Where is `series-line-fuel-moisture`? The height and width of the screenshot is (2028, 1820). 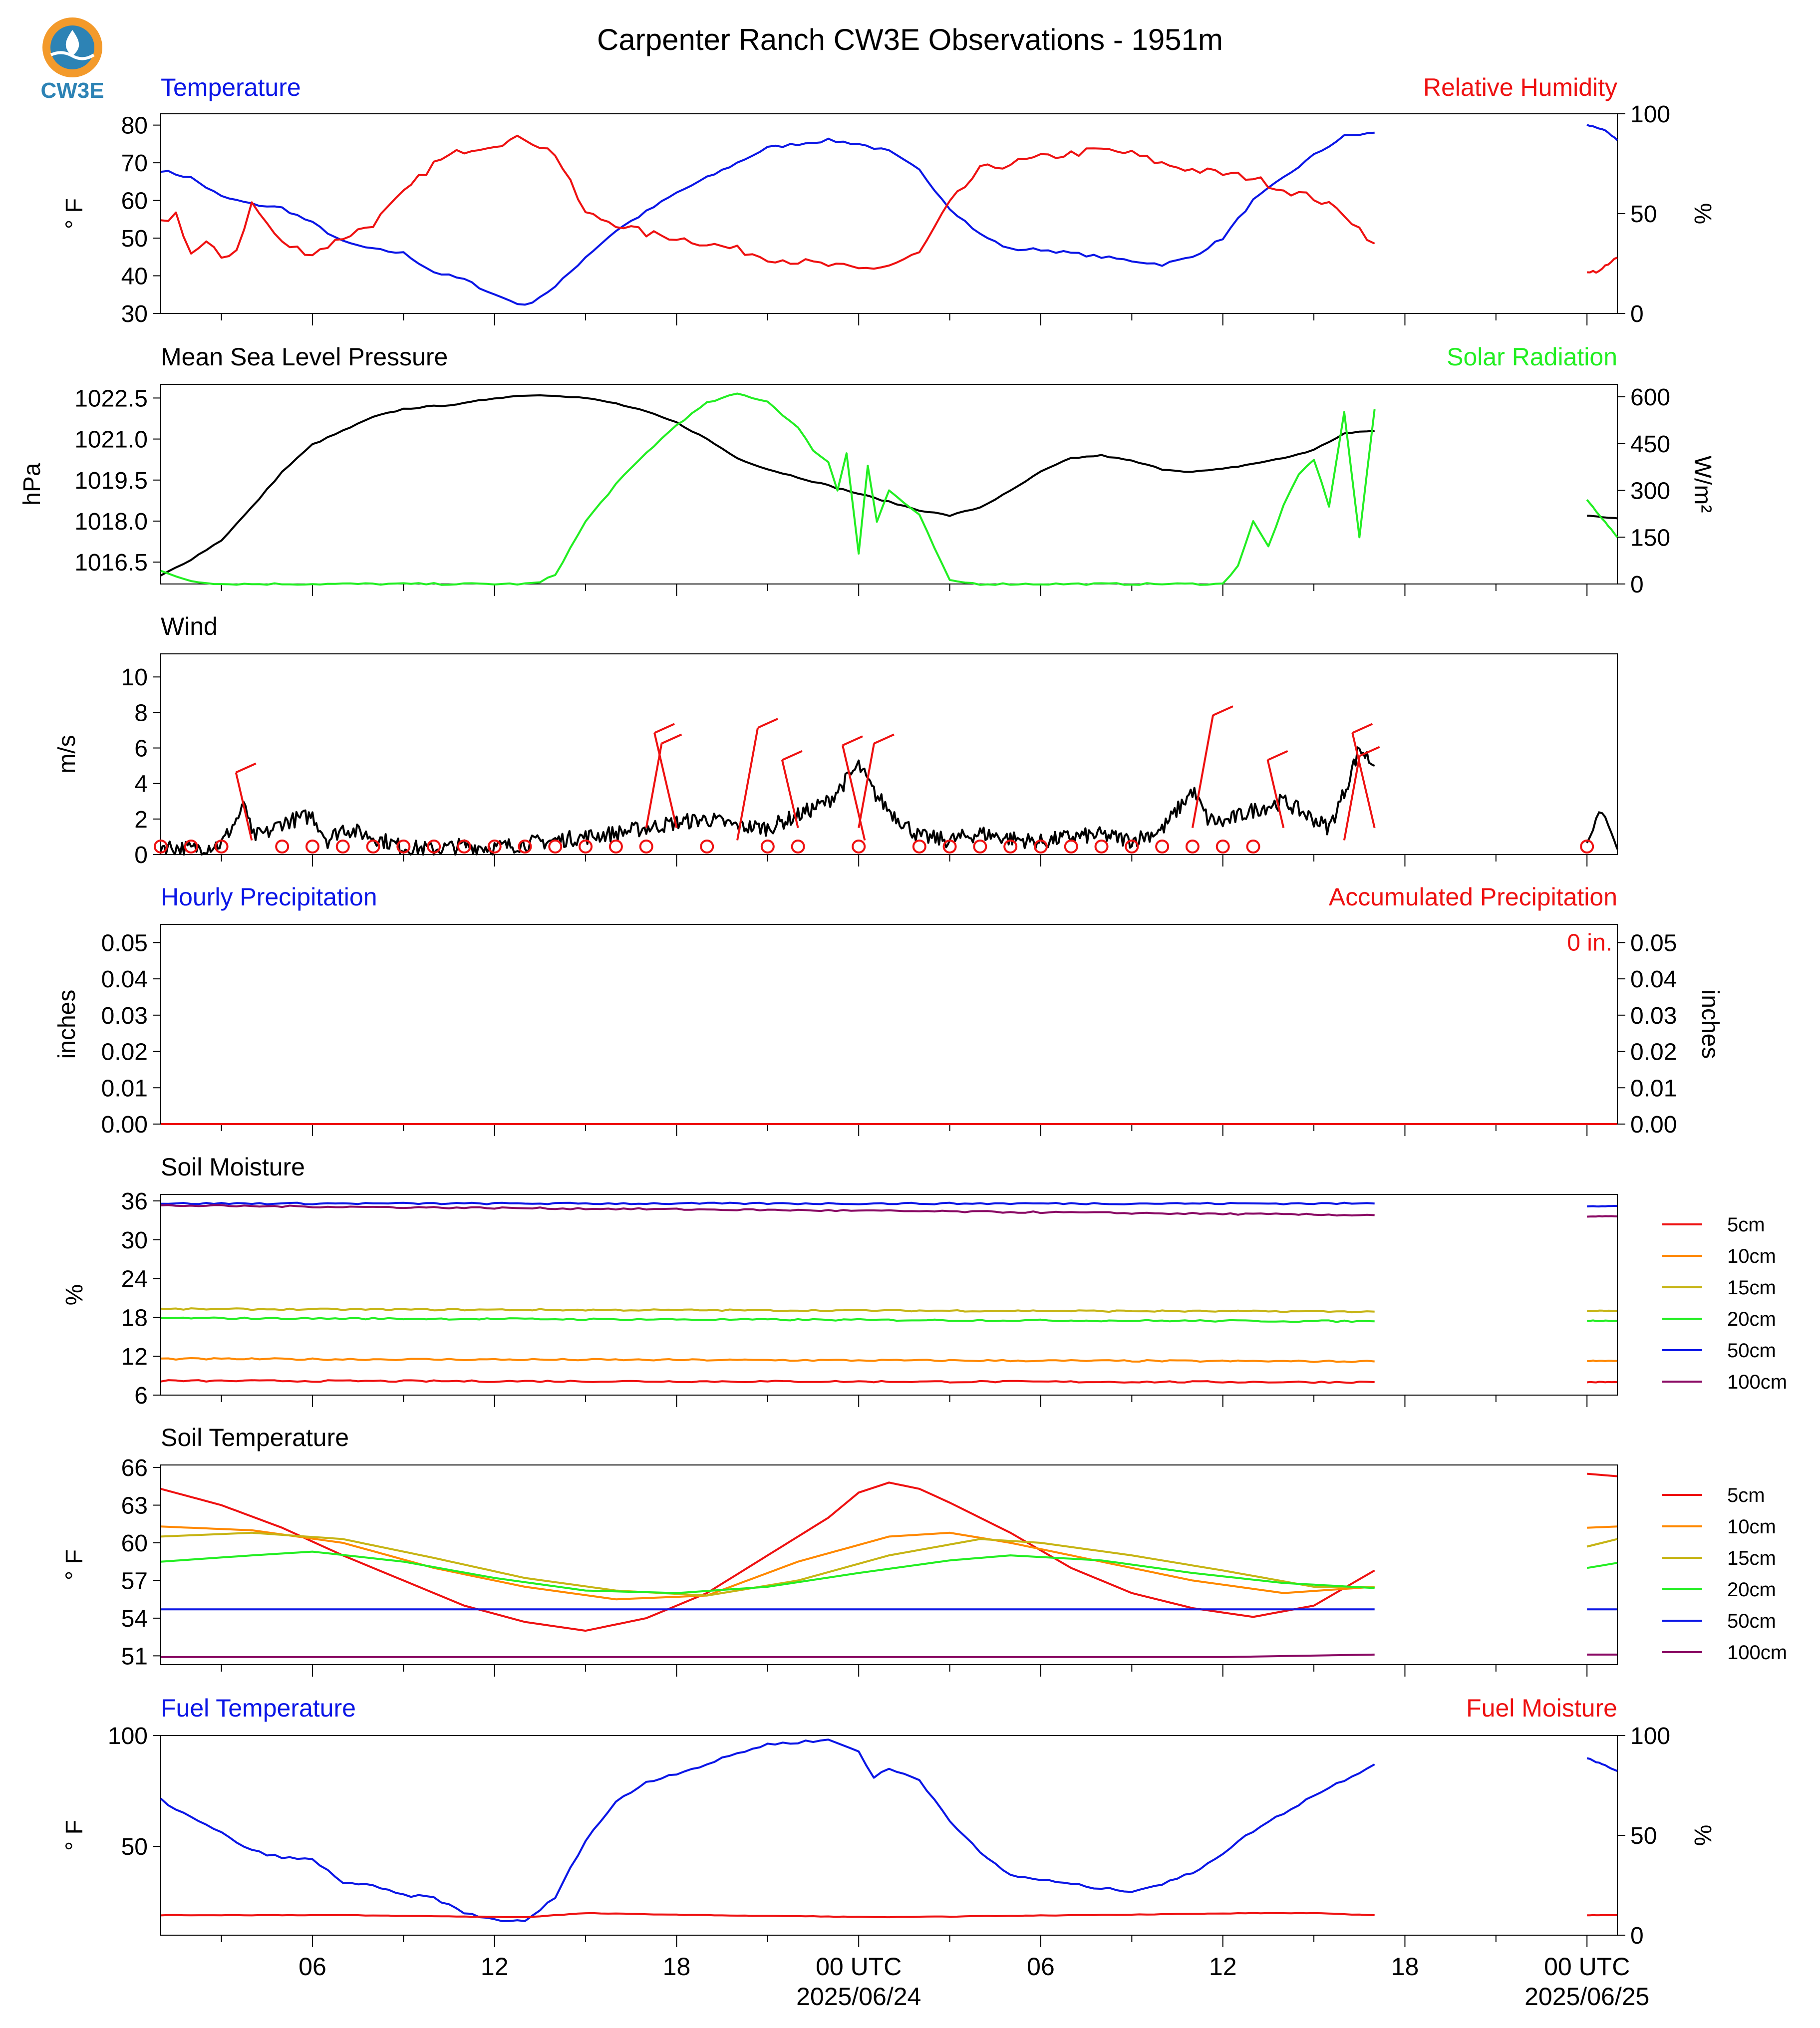 series-line-fuel-moisture is located at coordinates (767, 1915).